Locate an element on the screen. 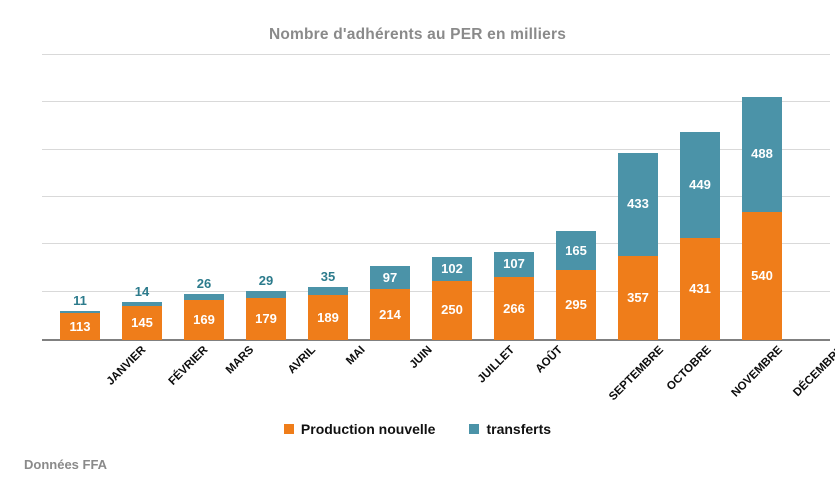  bar-value-label-transferts: 14 is located at coordinates (142, 292).